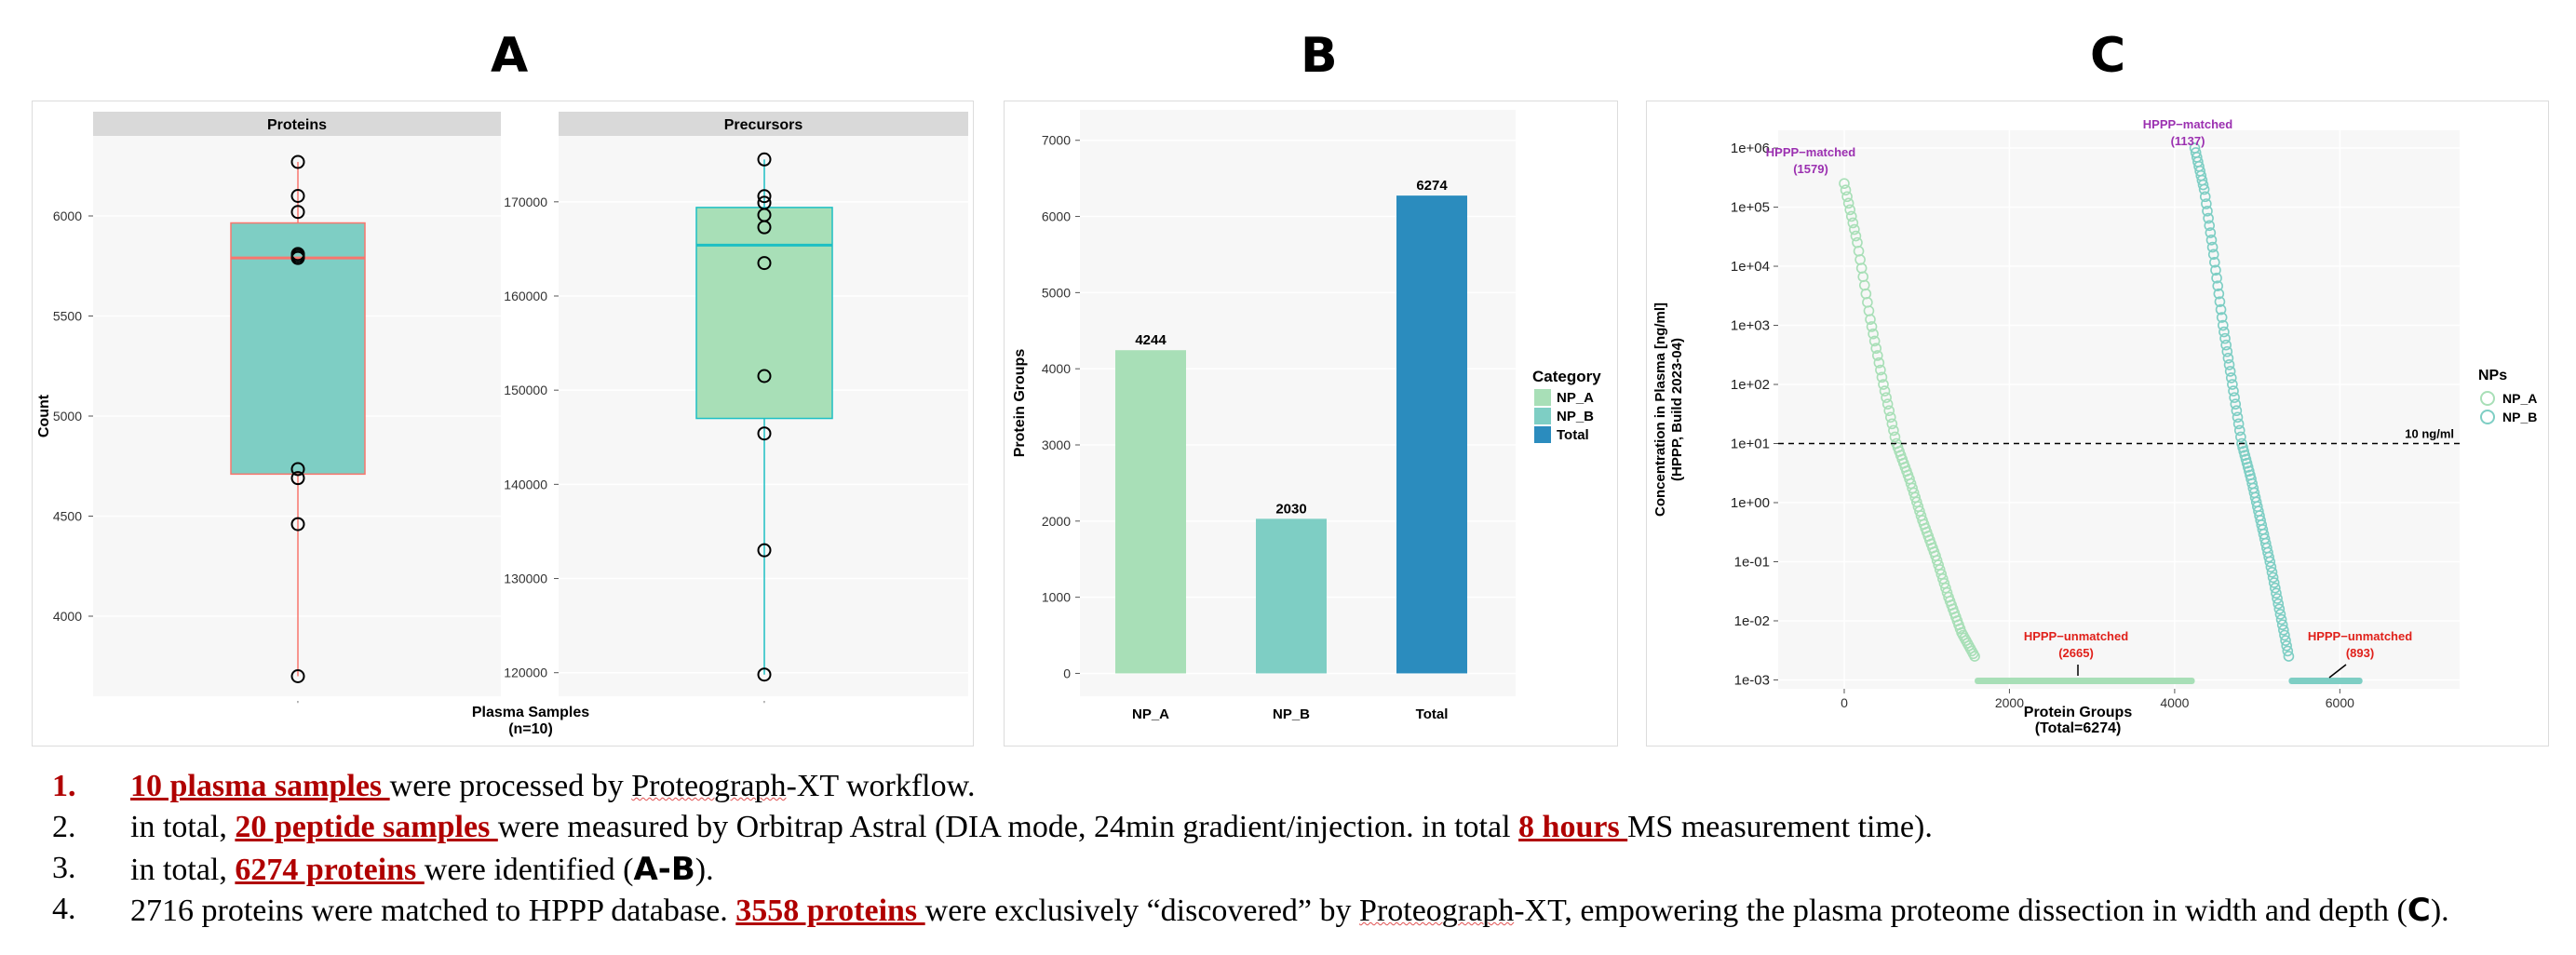  I want to click on x-axis-label-line2: (Total=6274), so click(2078, 728).